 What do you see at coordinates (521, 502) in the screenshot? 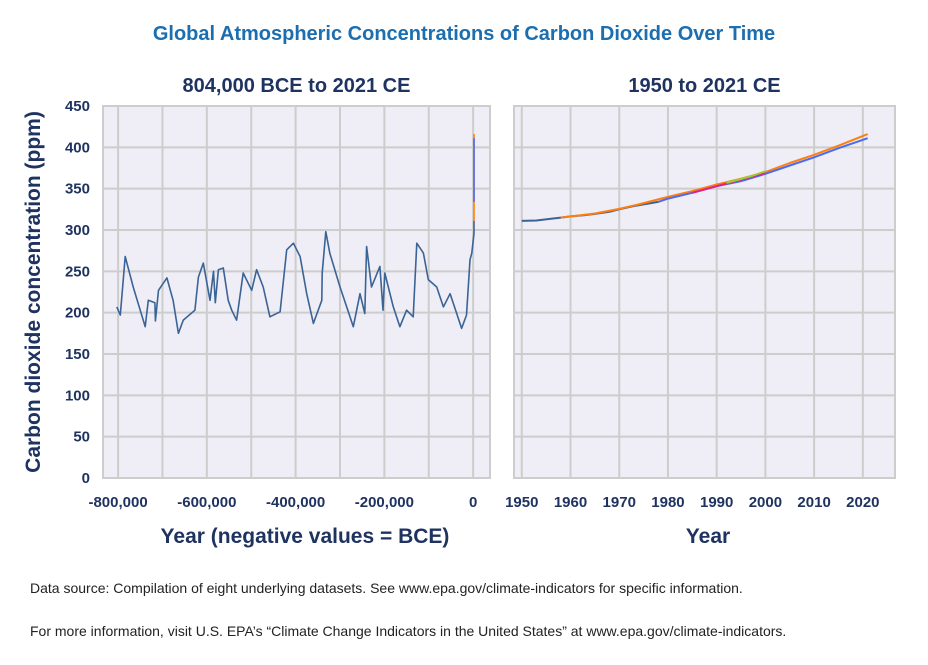
I see `x-tick-label: 1950` at bounding box center [521, 502].